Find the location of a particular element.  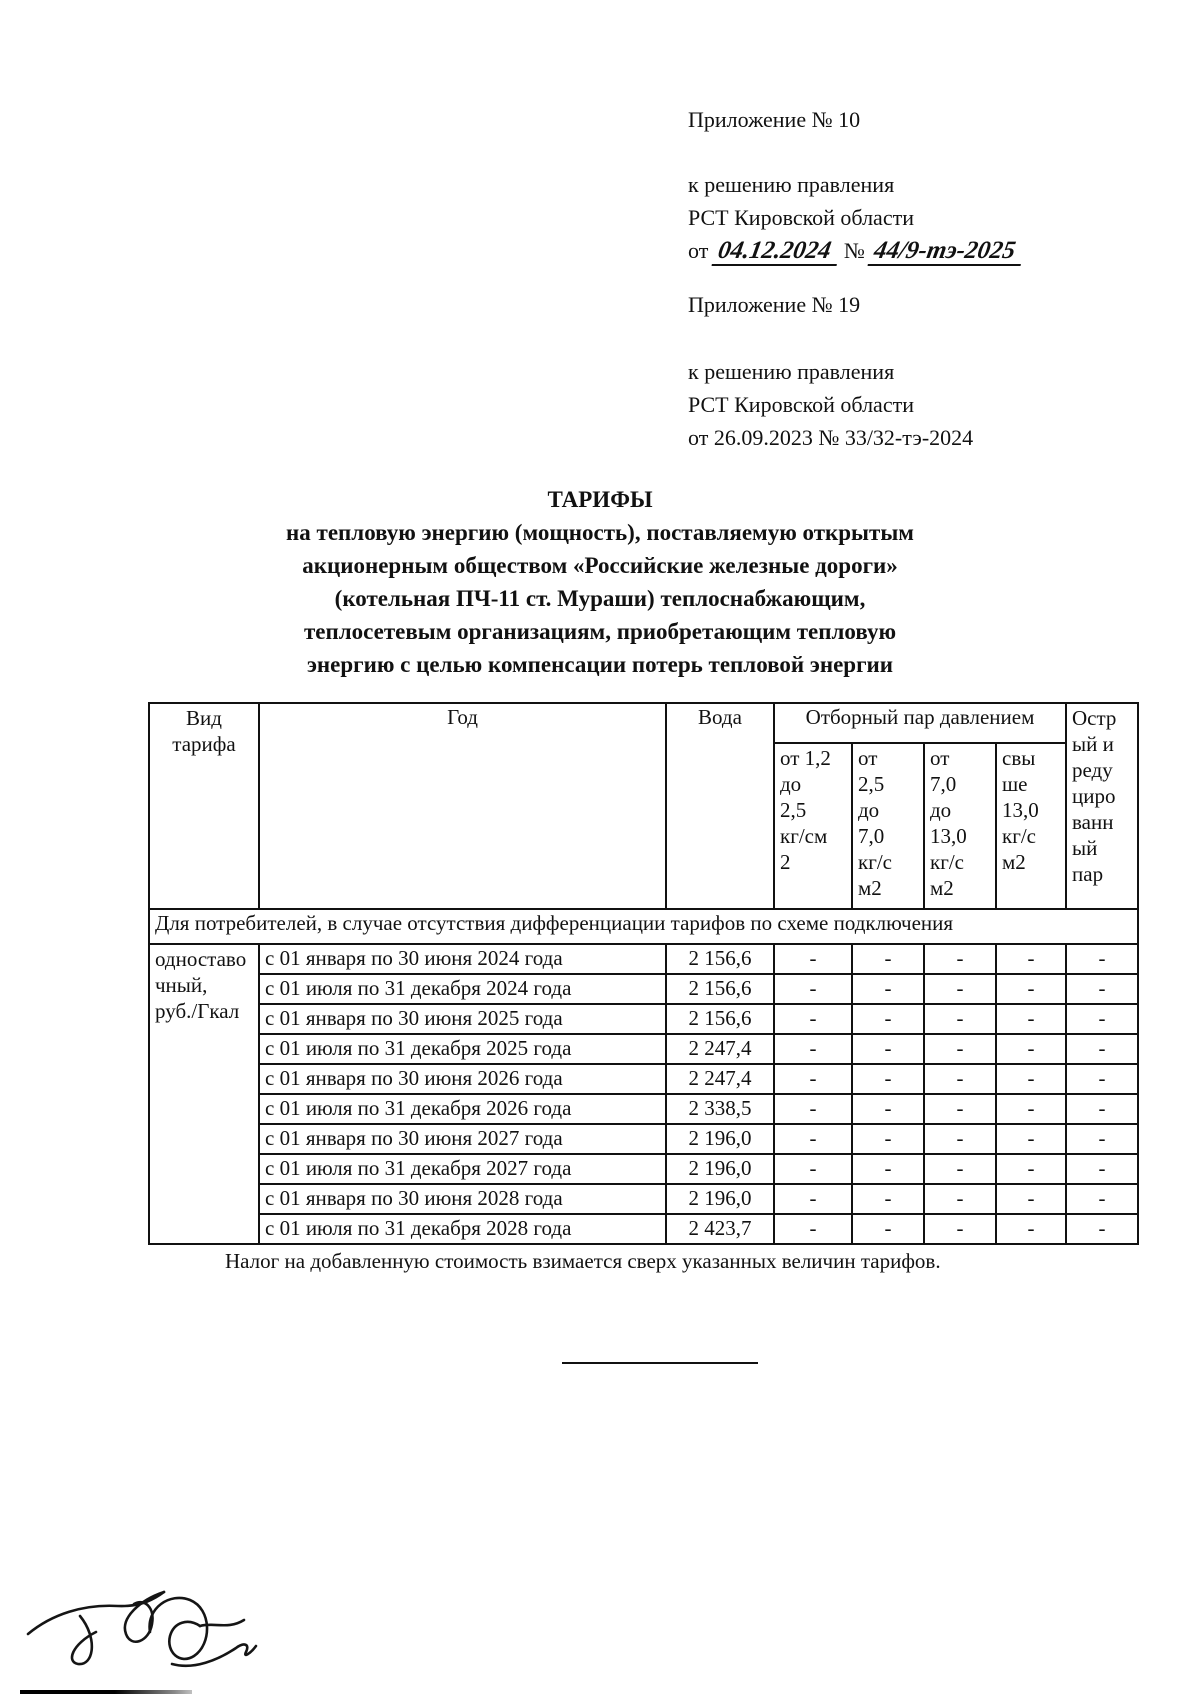

appendix-10-date-line: от 04.12.2024 № 44/9-тэ-2025 is located at coordinates (857, 250).